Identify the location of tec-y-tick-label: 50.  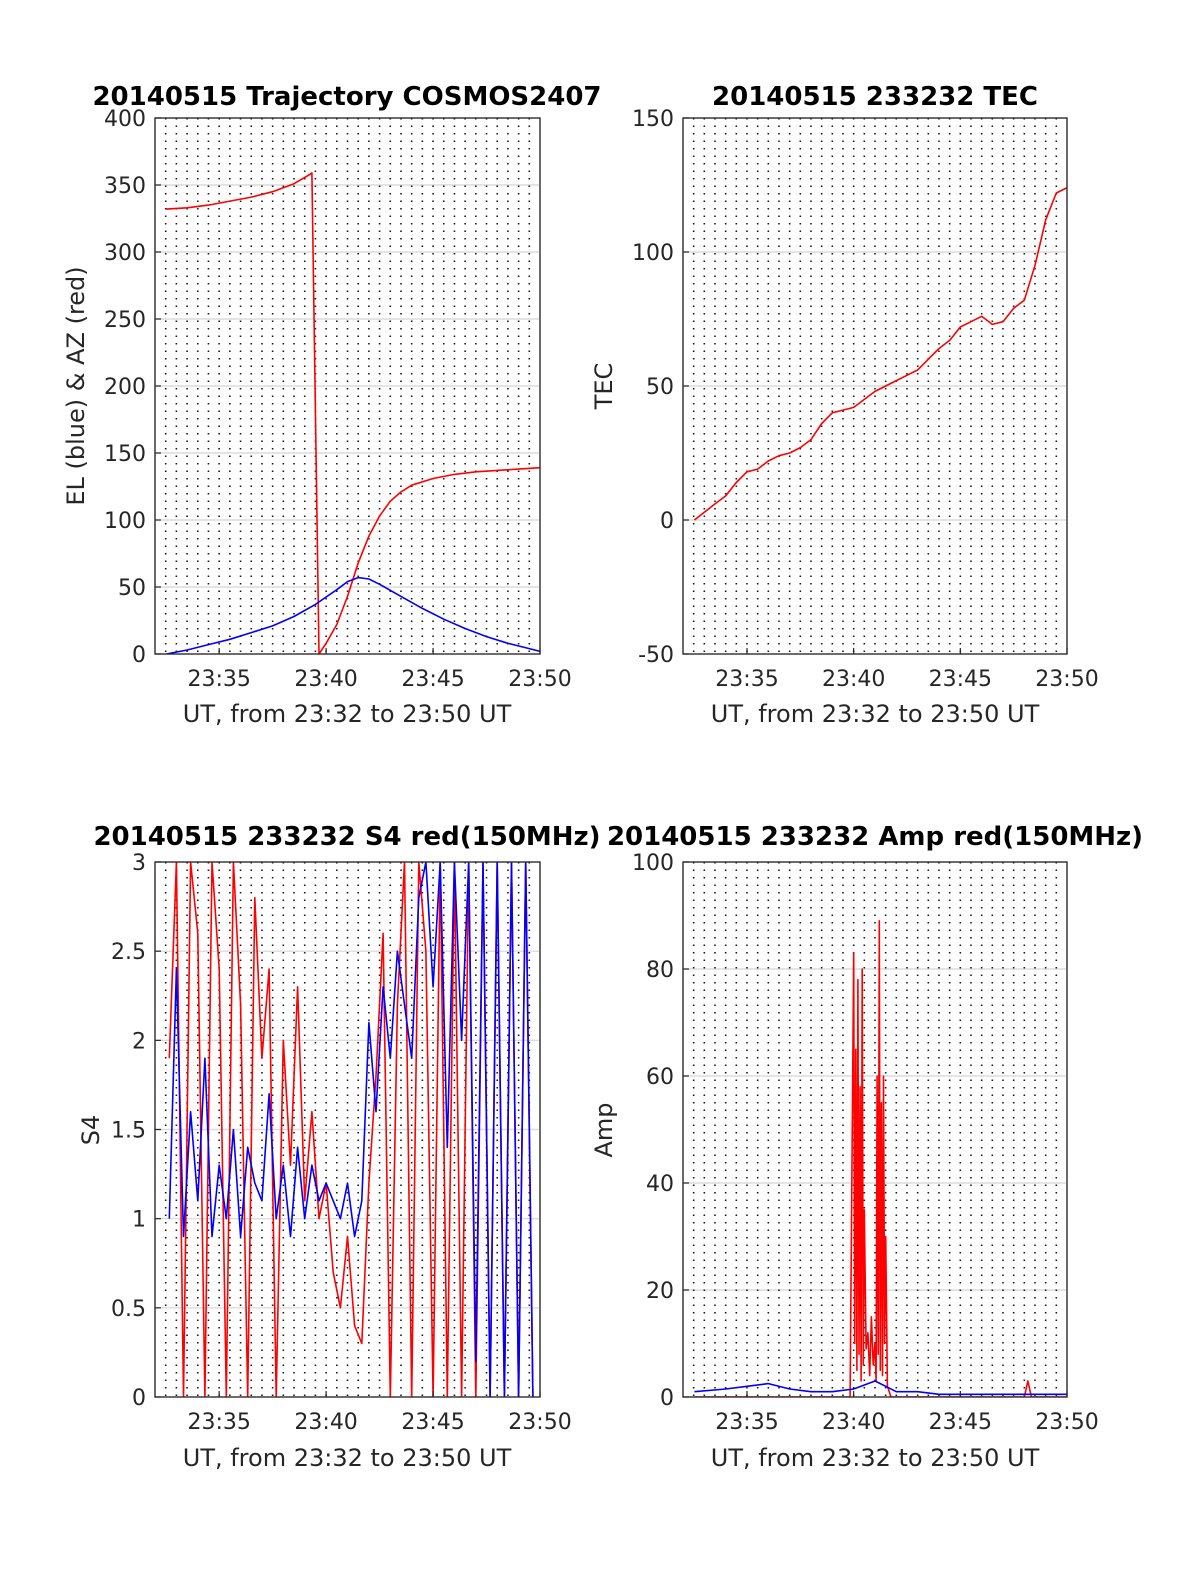
(660, 387).